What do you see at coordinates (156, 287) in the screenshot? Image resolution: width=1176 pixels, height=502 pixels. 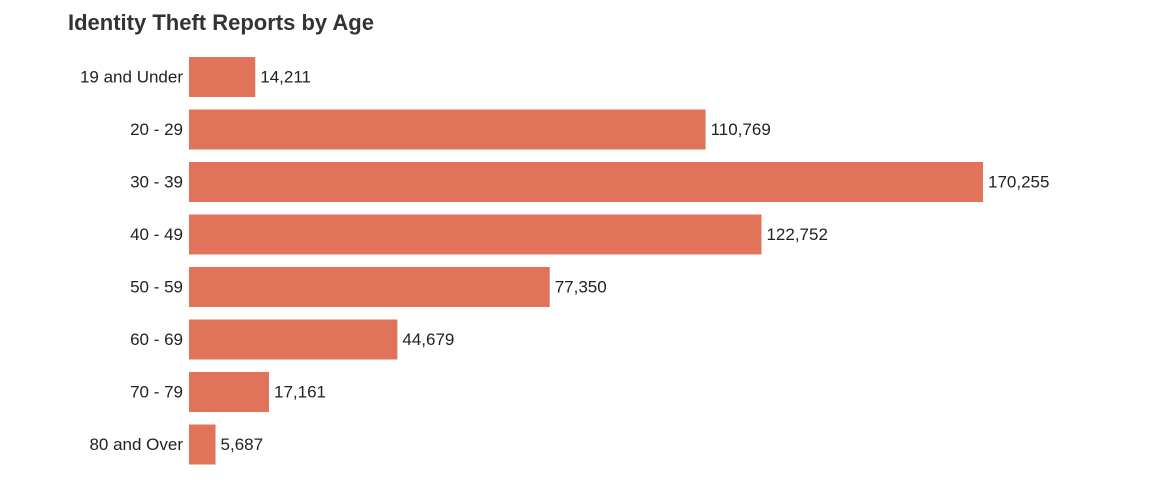 I see `category-label-4: 50 - 59` at bounding box center [156, 287].